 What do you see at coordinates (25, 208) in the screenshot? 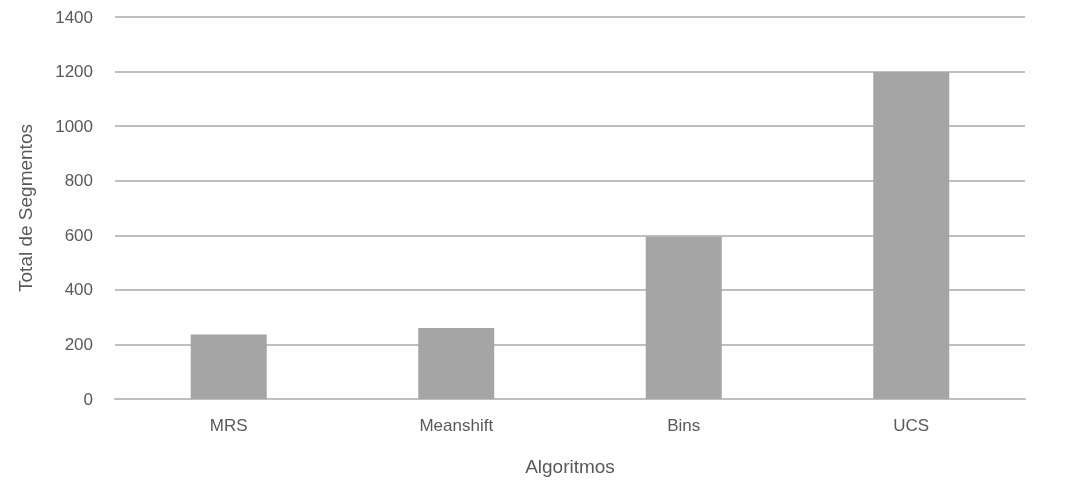
I see `y-axis-title: Total de Segmentos` at bounding box center [25, 208].